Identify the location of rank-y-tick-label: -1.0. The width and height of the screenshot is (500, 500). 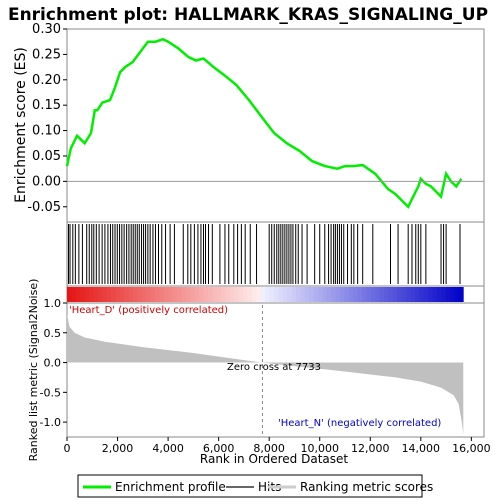
(50, 422).